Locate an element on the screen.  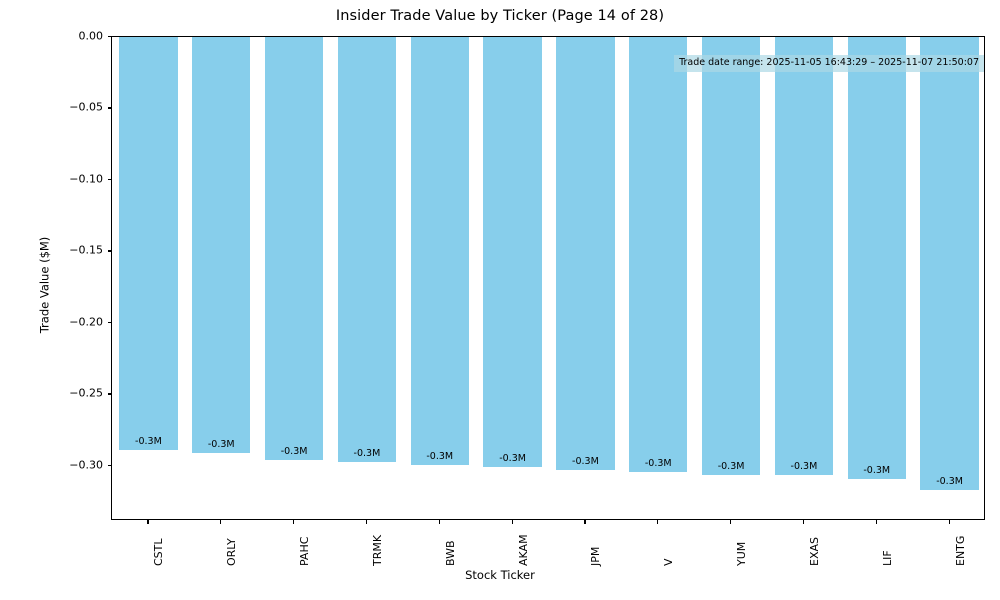
x-tick-label-akam: AKAM is located at coordinates (523, 550).